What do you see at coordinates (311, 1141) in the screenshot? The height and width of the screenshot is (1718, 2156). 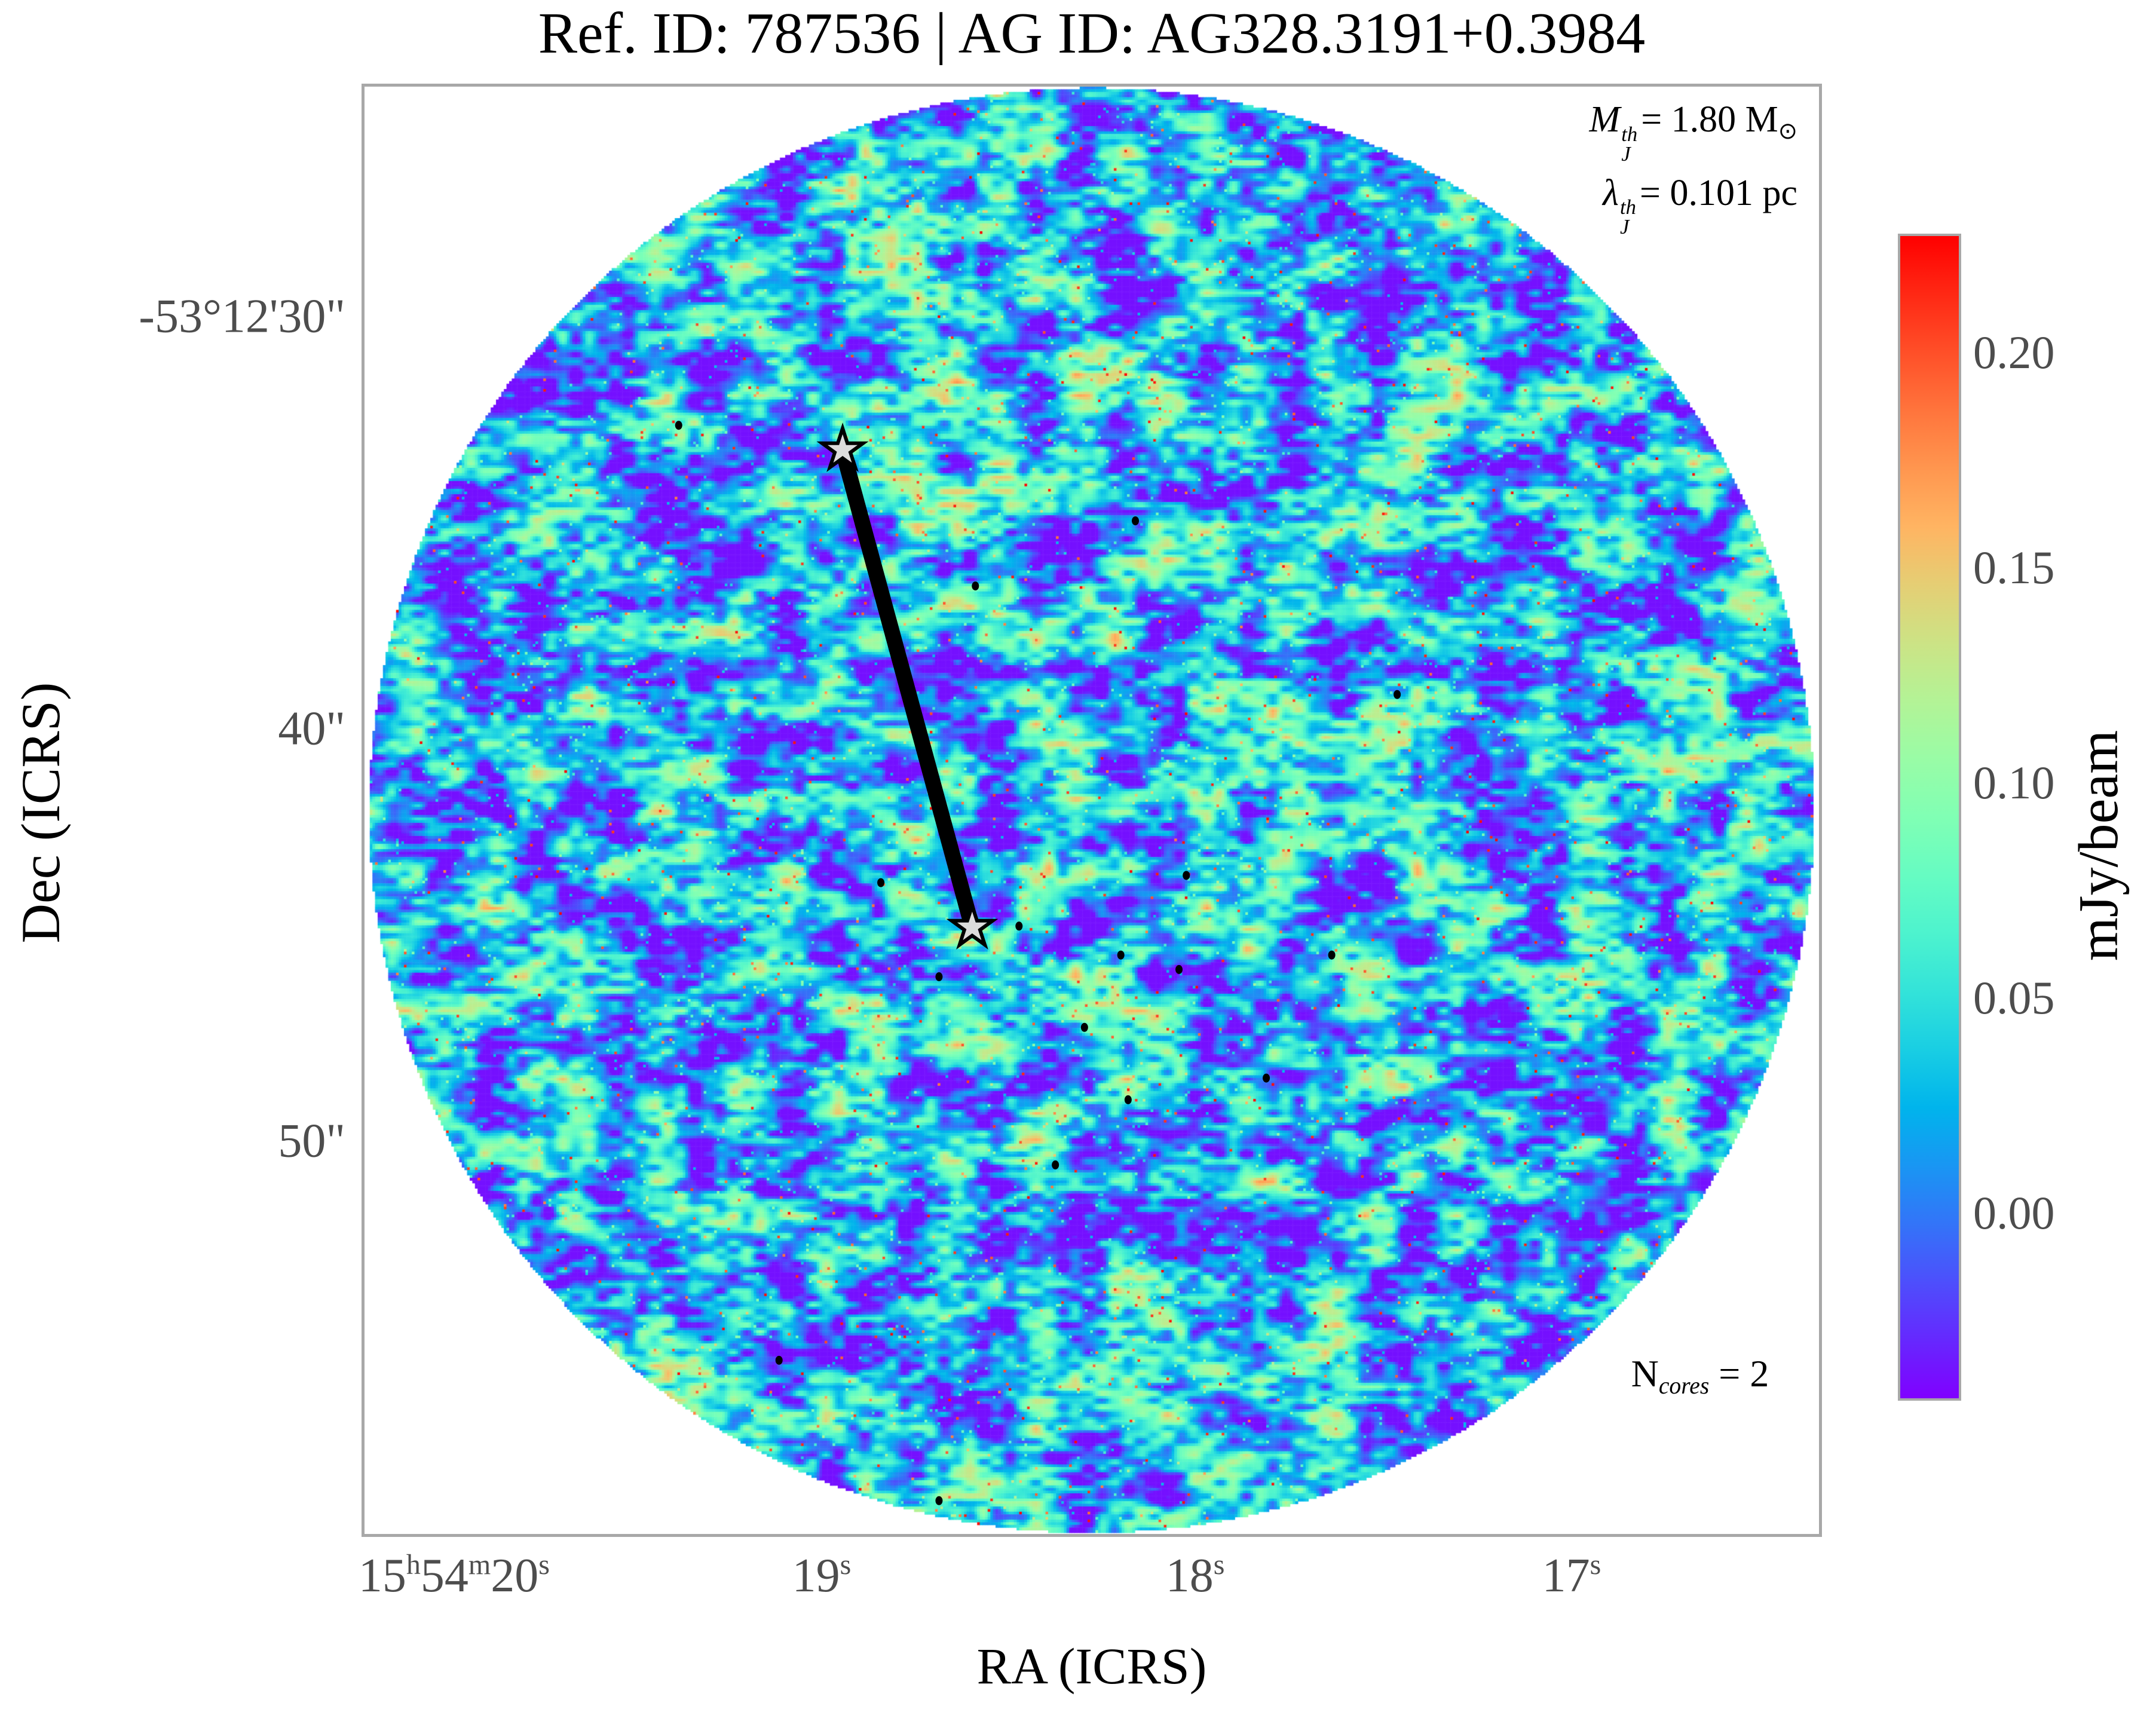 I see `dec-tick-label-50: 50"` at bounding box center [311, 1141].